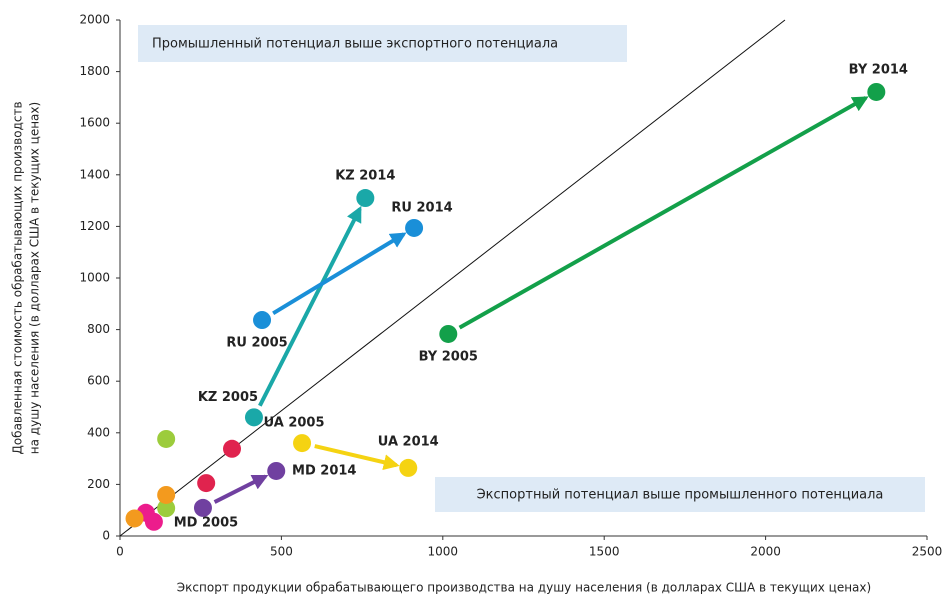 The width and height of the screenshot is (949, 601). Describe the element at coordinates (206, 522) in the screenshot. I see `point-label: MD 2005` at that location.